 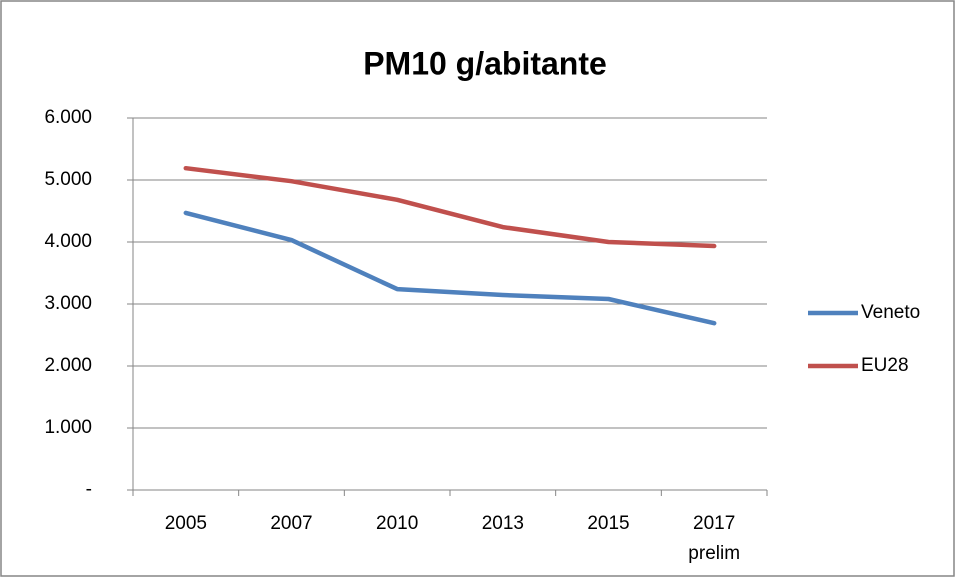 What do you see at coordinates (608, 523) in the screenshot?
I see `x-tick-label: 2015` at bounding box center [608, 523].